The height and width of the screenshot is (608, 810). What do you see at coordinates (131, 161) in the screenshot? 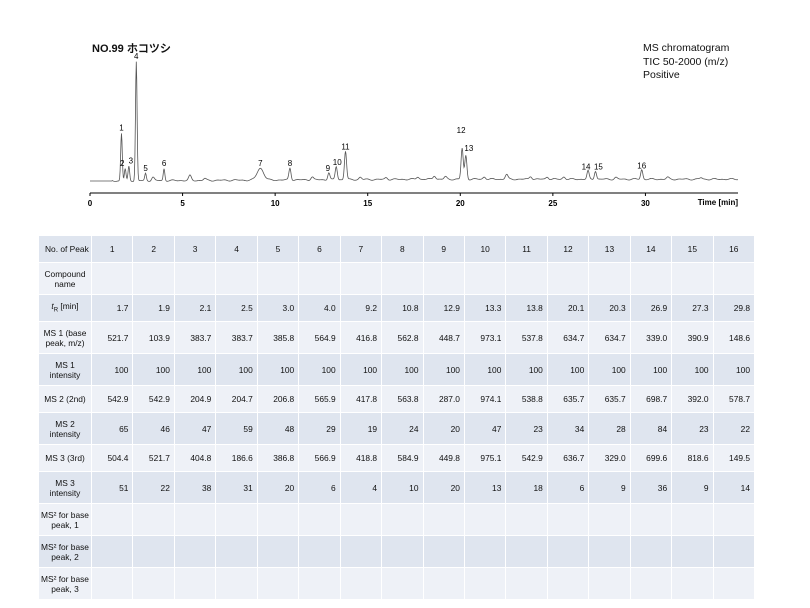
I see `peak-label: 3` at bounding box center [131, 161].